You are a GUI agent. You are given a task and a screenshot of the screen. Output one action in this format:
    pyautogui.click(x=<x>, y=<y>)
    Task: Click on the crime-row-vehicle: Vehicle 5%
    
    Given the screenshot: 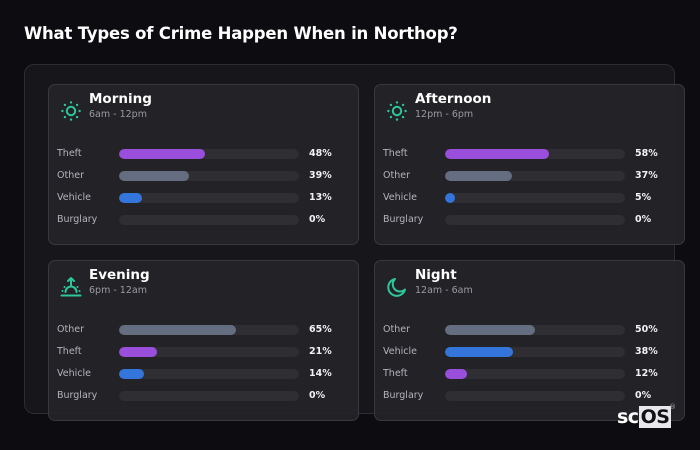 What is the action you would take?
    pyautogui.click(x=528, y=198)
    